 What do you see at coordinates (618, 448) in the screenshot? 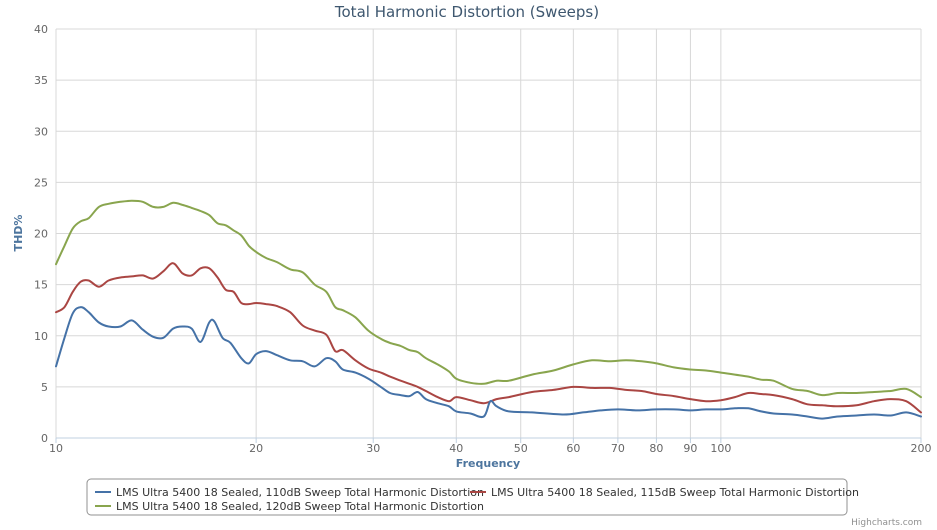
I see `x-tick-label: 70` at bounding box center [618, 448].